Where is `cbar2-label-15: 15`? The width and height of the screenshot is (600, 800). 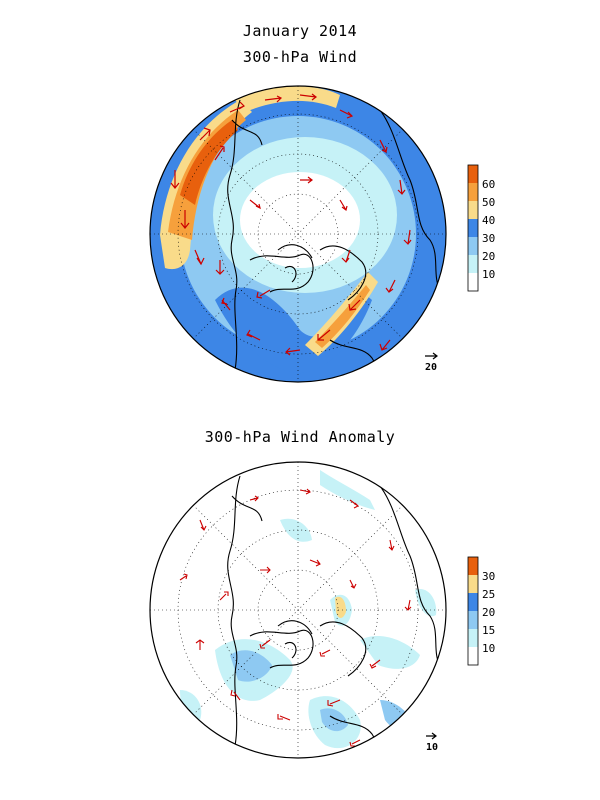 cbar2-label-15: 15 is located at coordinates (488, 630).